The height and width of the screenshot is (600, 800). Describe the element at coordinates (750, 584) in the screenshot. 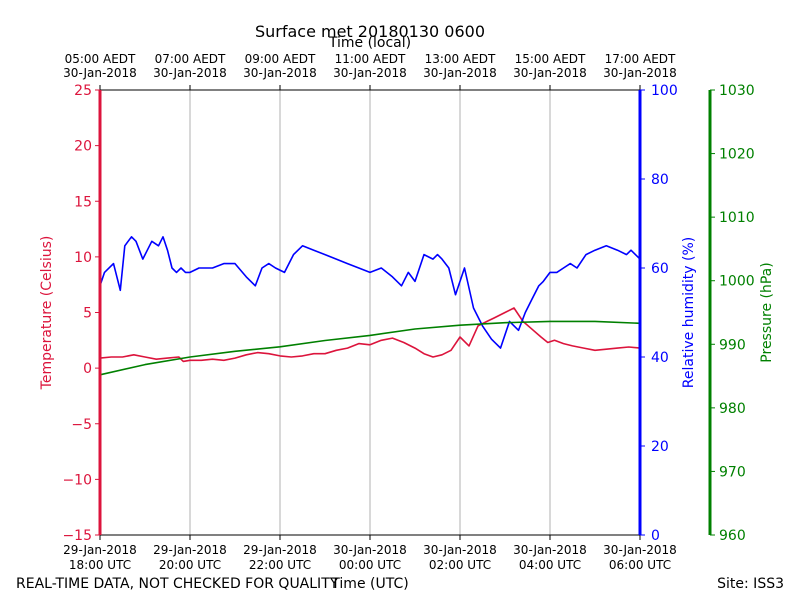

I see `site-label: Site: ISS3` at that location.